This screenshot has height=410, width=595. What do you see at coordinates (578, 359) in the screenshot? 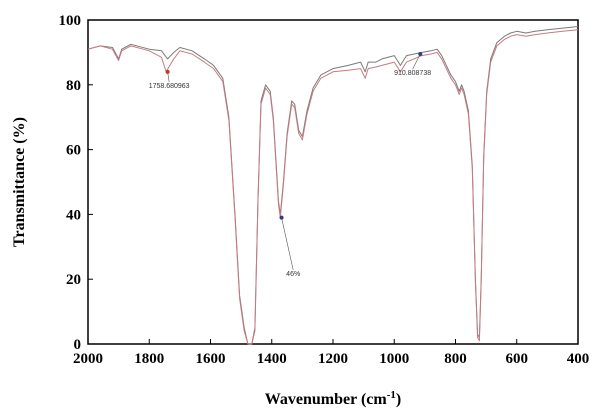
I see `x-tick-label: 400` at bounding box center [578, 359].